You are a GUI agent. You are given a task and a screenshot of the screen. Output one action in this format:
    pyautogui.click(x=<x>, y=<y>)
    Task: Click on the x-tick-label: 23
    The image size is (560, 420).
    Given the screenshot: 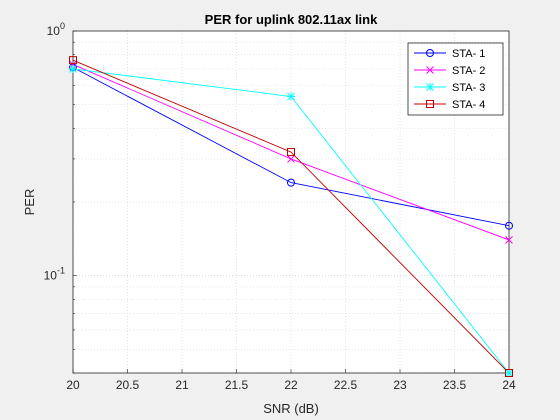 What is the action you would take?
    pyautogui.click(x=400, y=385)
    